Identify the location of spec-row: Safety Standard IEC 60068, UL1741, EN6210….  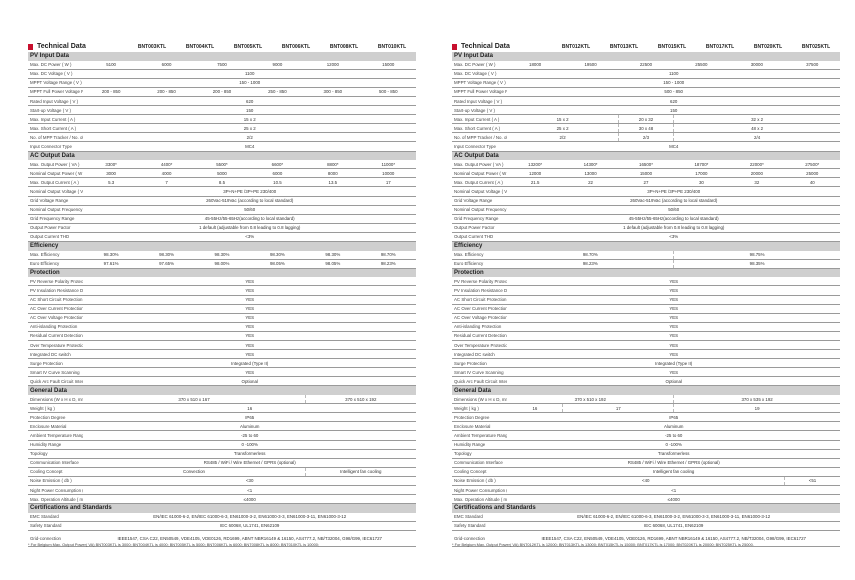
(222, 526).